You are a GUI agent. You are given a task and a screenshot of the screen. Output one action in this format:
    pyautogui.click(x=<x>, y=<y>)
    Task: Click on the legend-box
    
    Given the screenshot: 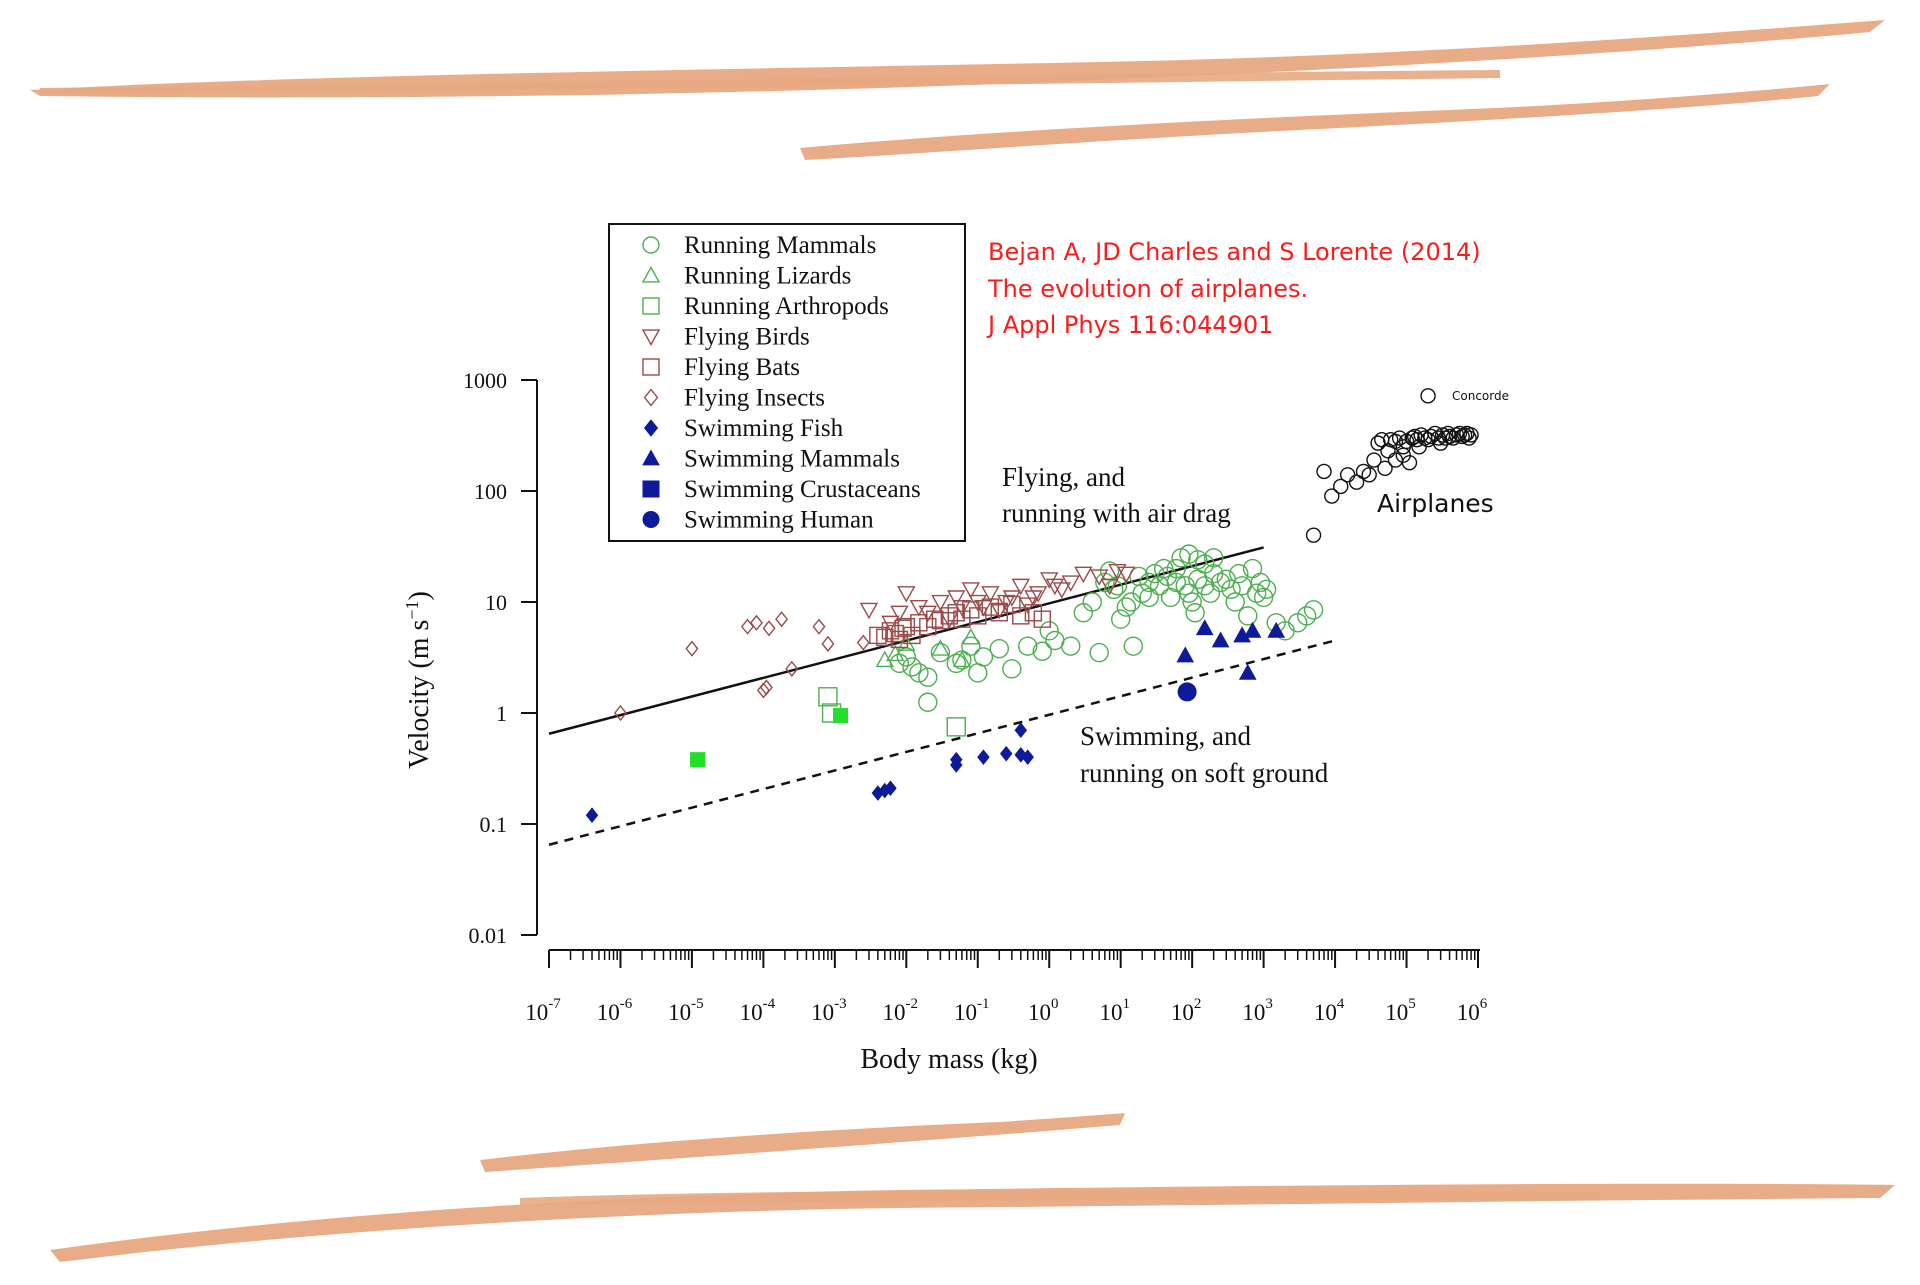 What is the action you would take?
    pyautogui.click(x=787, y=382)
    